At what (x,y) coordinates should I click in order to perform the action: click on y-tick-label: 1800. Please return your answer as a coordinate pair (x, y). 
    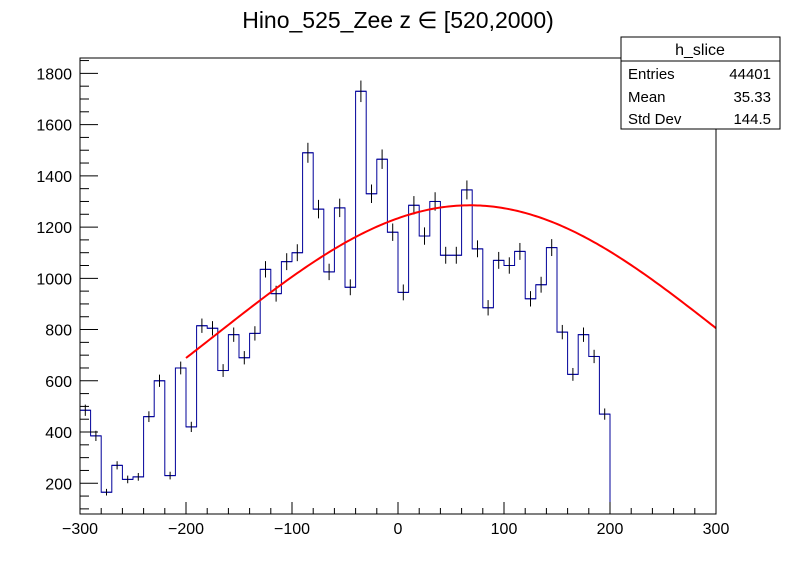
    Looking at the image, I should click on (54, 74).